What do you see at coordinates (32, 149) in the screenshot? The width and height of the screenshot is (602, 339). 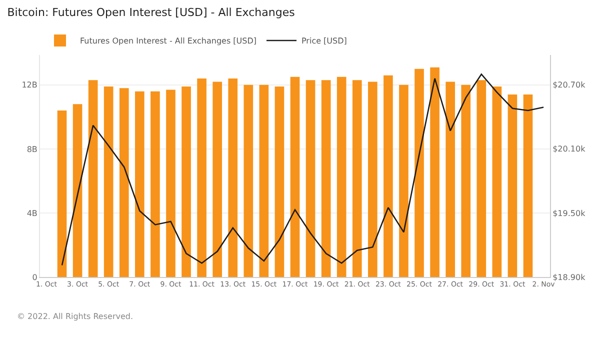 I see `y-tick-label: 8B` at bounding box center [32, 149].